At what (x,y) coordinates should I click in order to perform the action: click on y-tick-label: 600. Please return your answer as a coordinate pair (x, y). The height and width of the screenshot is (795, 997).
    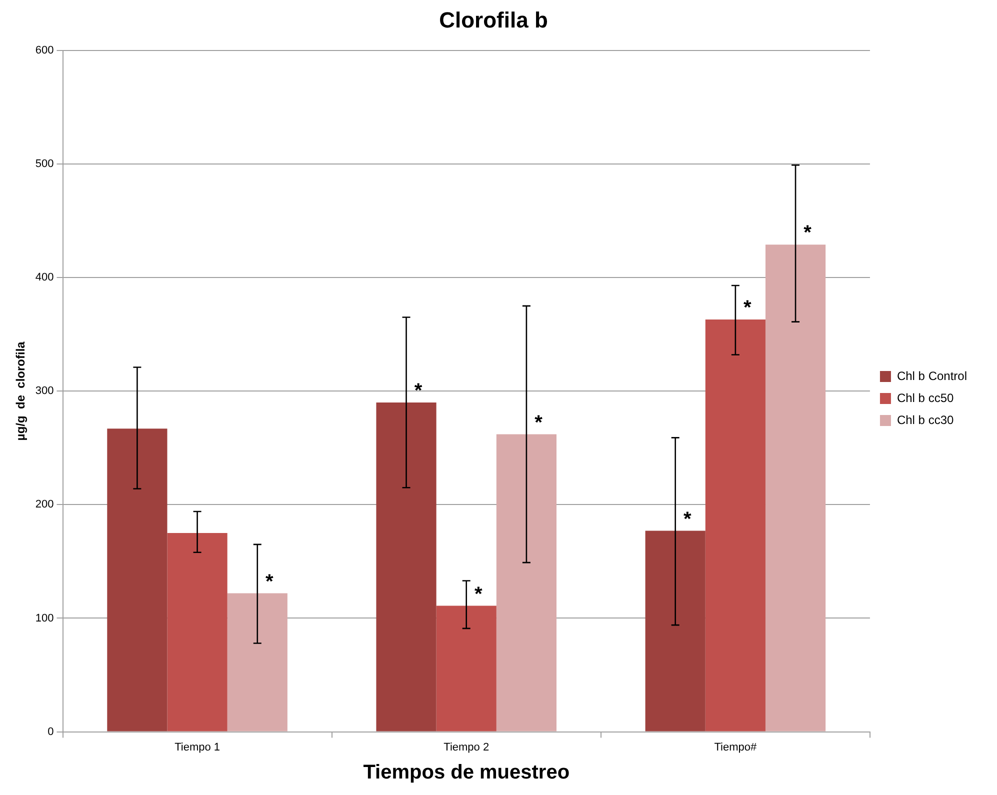
    Looking at the image, I should click on (44, 50).